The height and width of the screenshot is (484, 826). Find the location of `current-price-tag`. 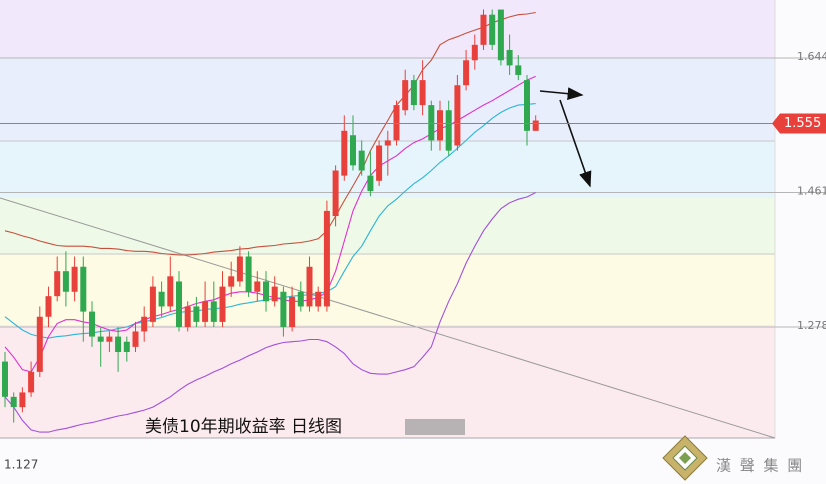

current-price-tag is located at coordinates (799, 123).